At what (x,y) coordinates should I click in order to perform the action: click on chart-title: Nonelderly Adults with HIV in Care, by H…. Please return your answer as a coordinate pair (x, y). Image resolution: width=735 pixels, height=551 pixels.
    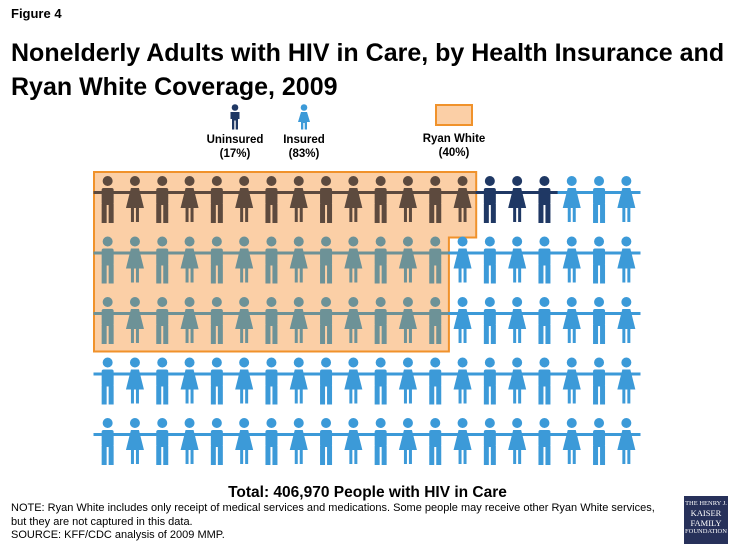
    Looking at the image, I should click on (368, 70).